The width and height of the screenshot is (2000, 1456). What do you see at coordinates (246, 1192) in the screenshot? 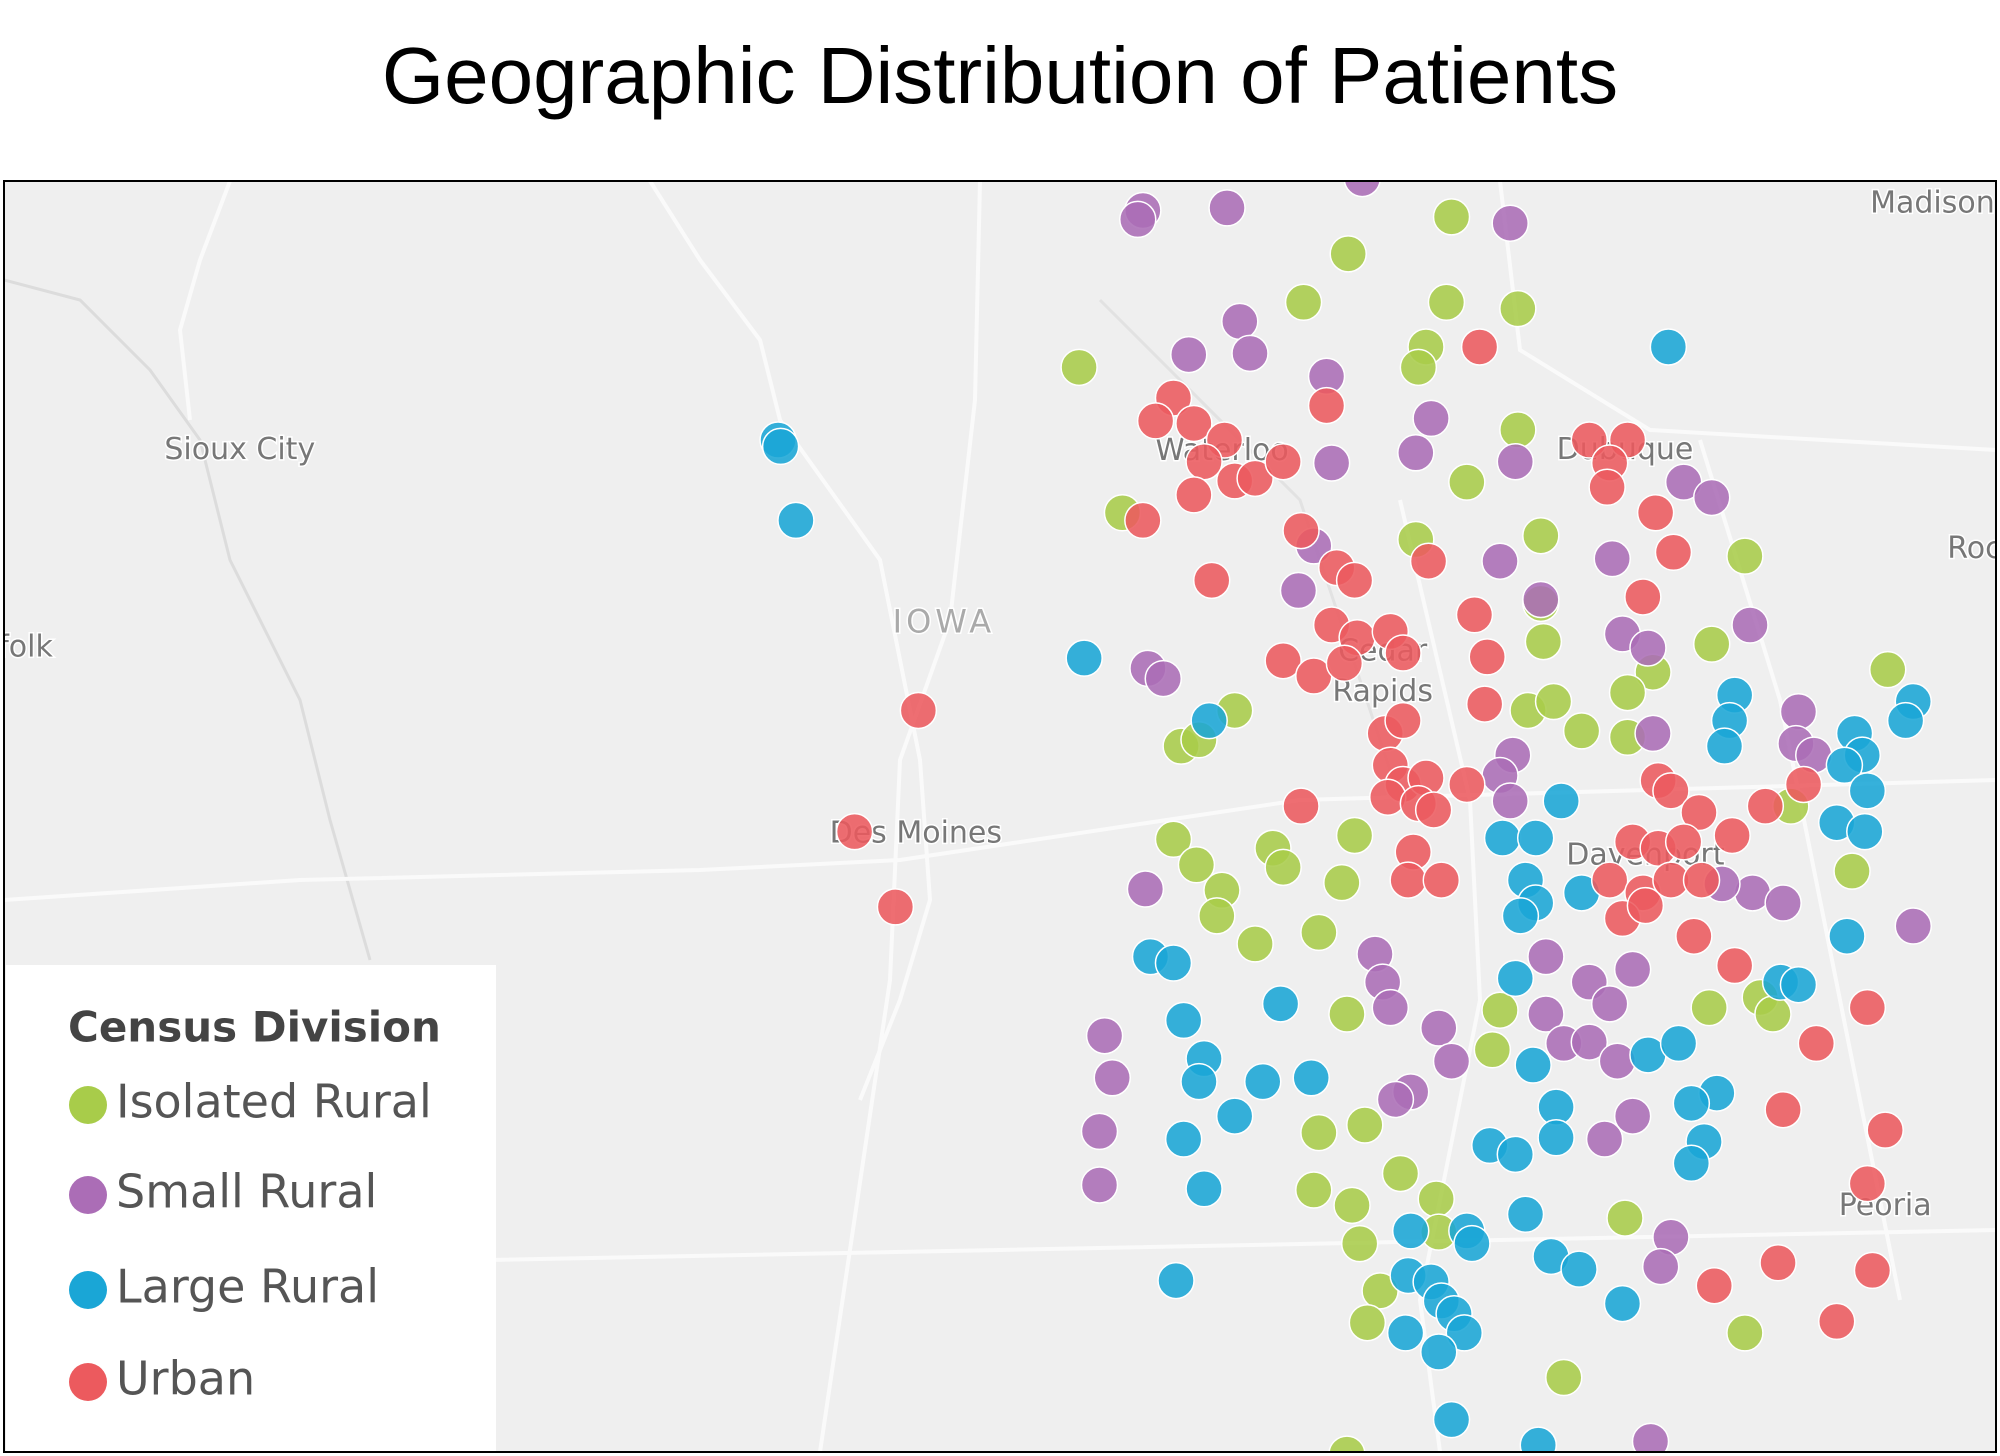
I see `legend-label: Small Rural` at bounding box center [246, 1192].